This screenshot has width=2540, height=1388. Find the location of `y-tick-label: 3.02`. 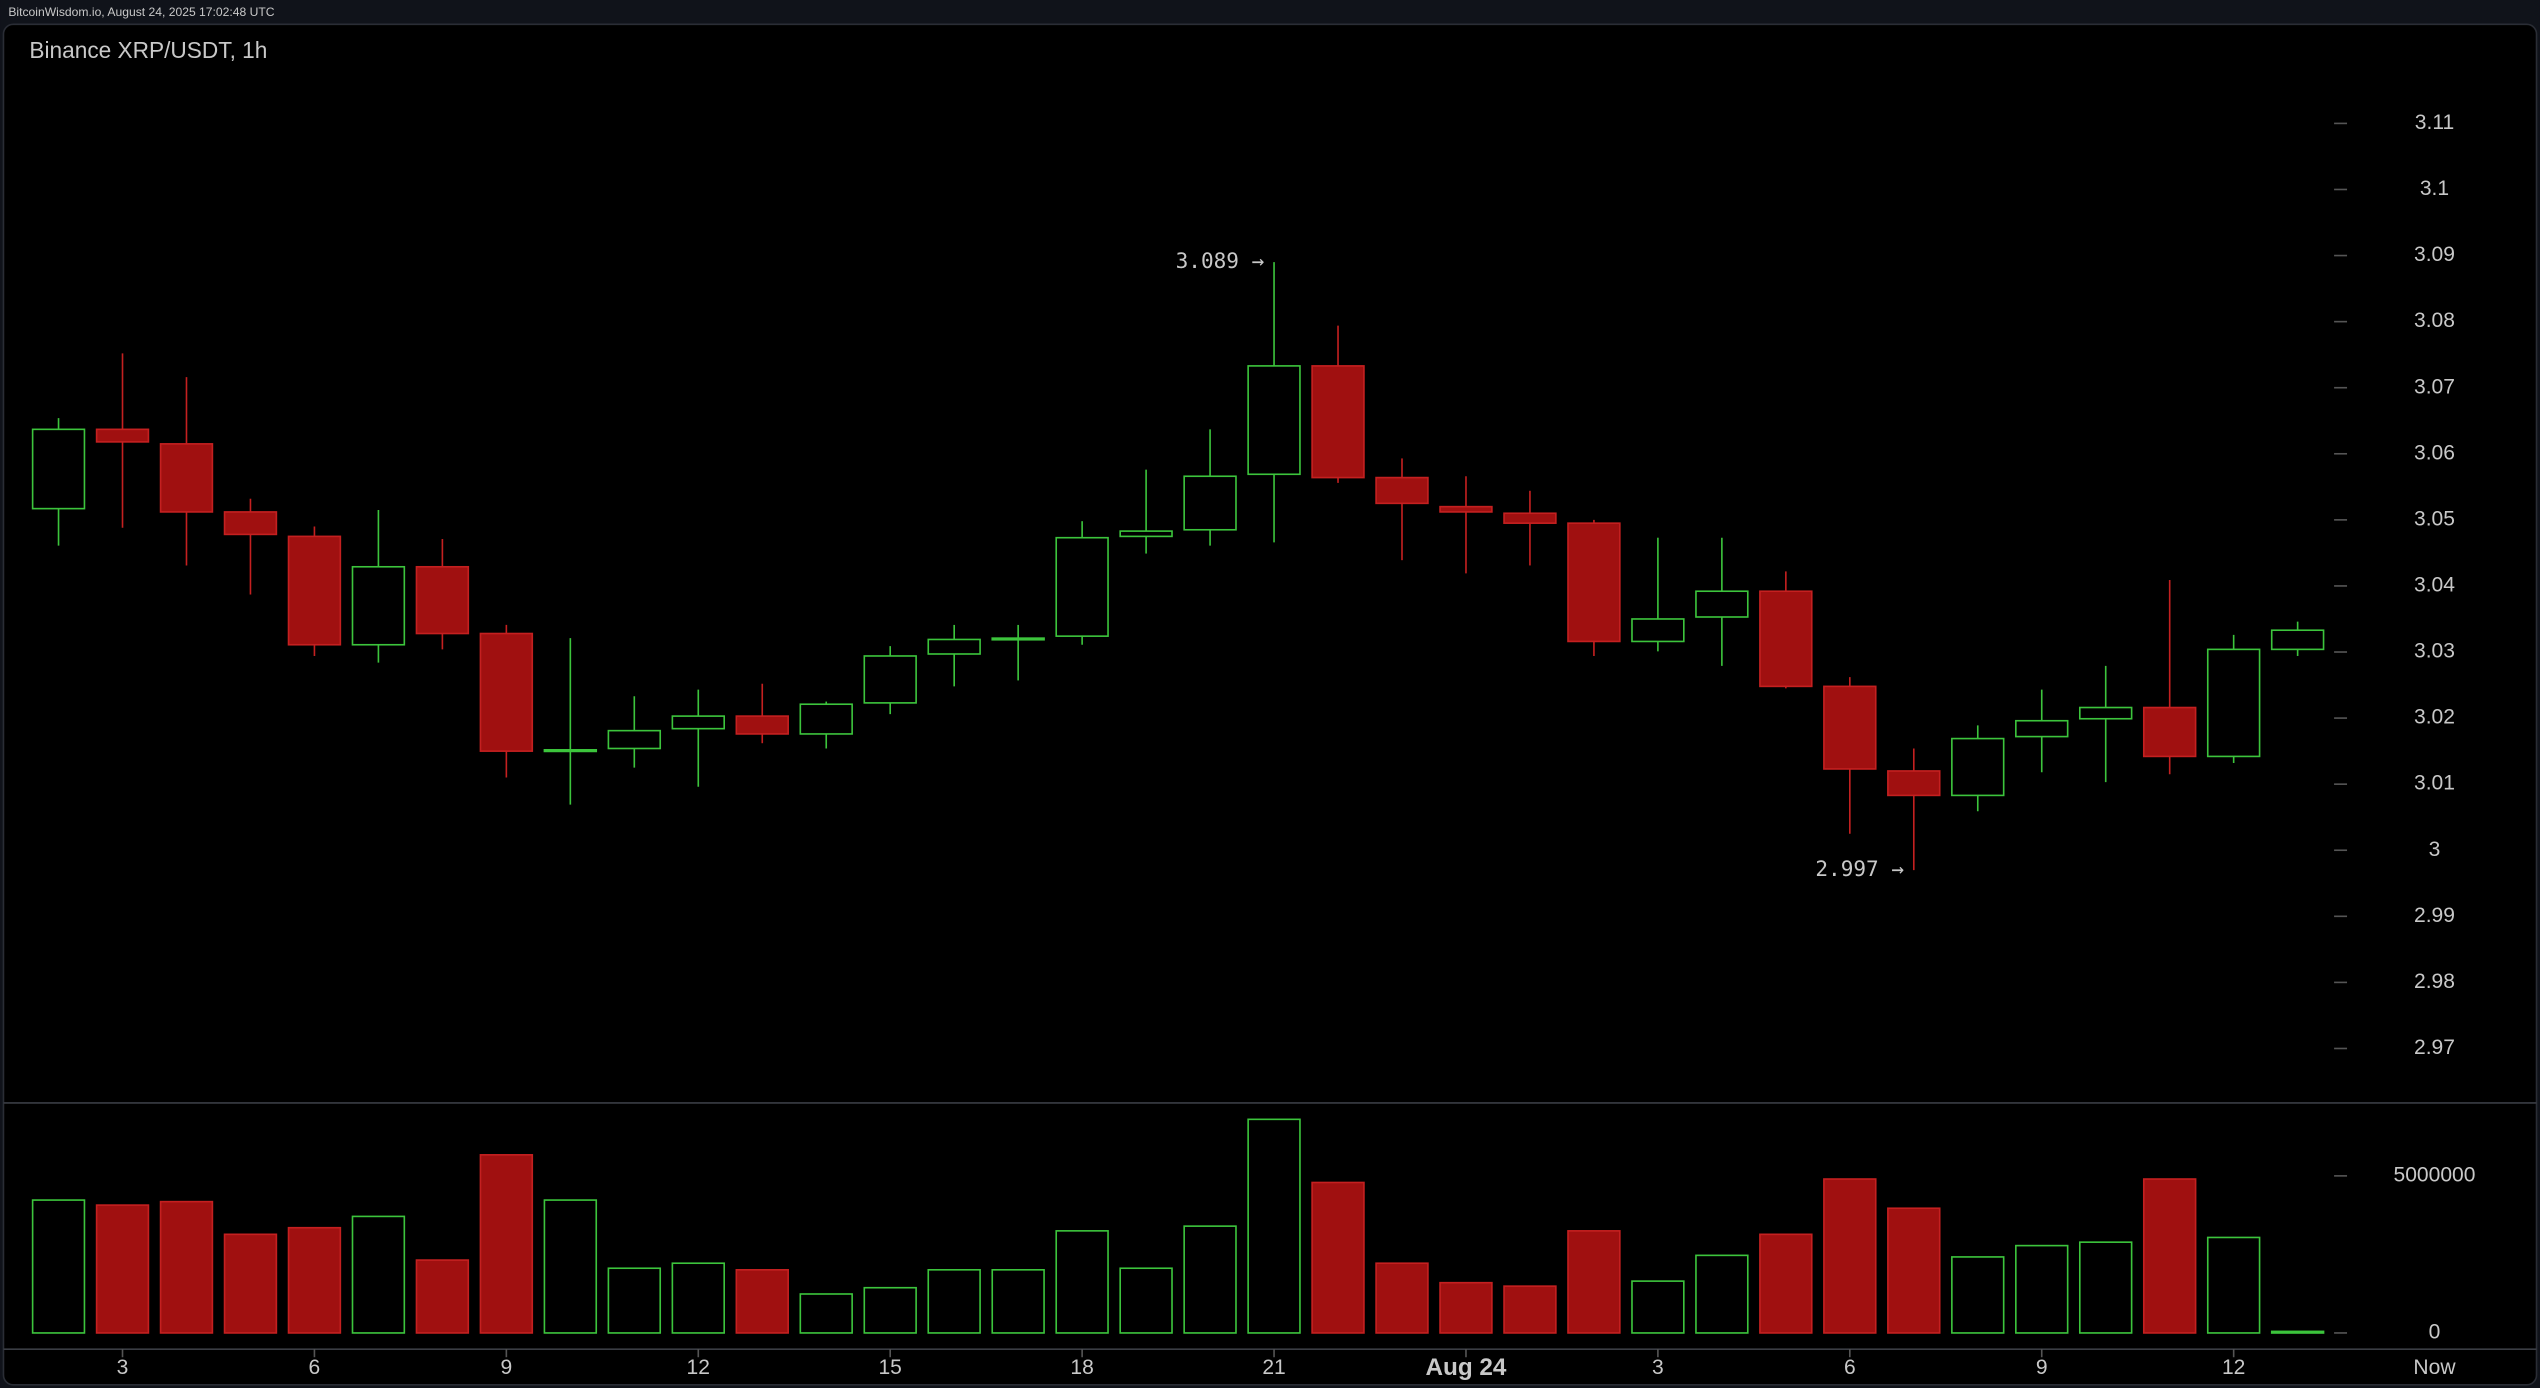

y-tick-label: 3.02 is located at coordinates (2434, 717).